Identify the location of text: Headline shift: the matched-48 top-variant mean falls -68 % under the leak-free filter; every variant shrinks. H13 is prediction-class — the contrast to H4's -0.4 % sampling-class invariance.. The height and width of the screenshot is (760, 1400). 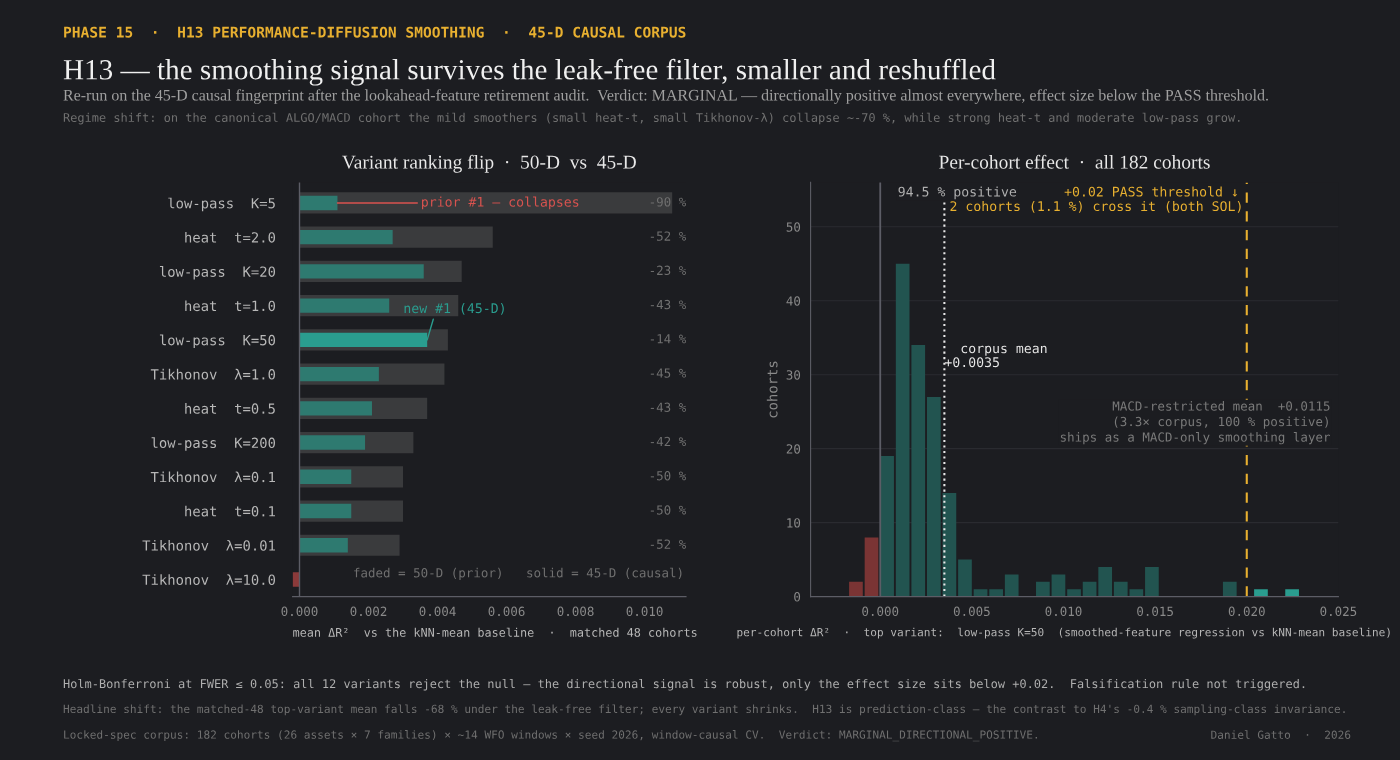
(704, 710).